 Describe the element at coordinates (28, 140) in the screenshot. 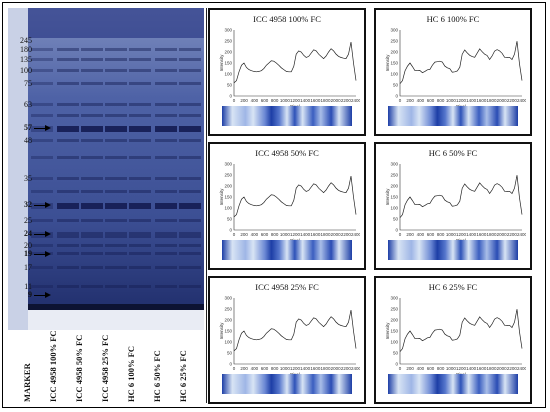

I see `marker-label-48: 48` at that location.